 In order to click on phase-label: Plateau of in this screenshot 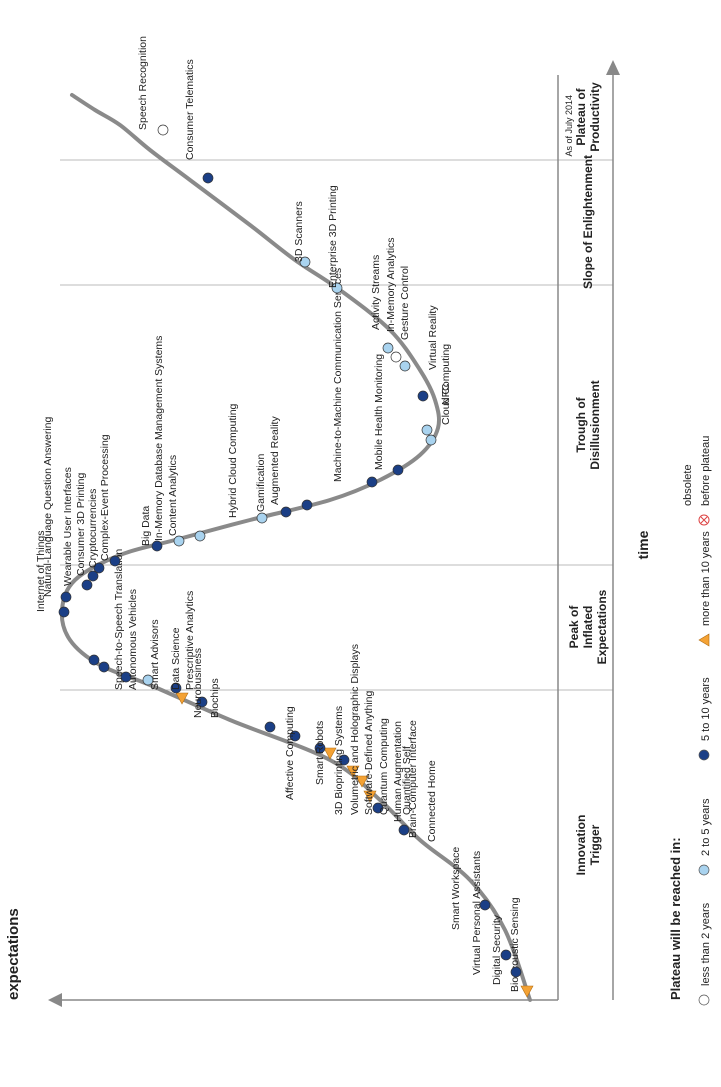, I will do `click(581, 116)`.